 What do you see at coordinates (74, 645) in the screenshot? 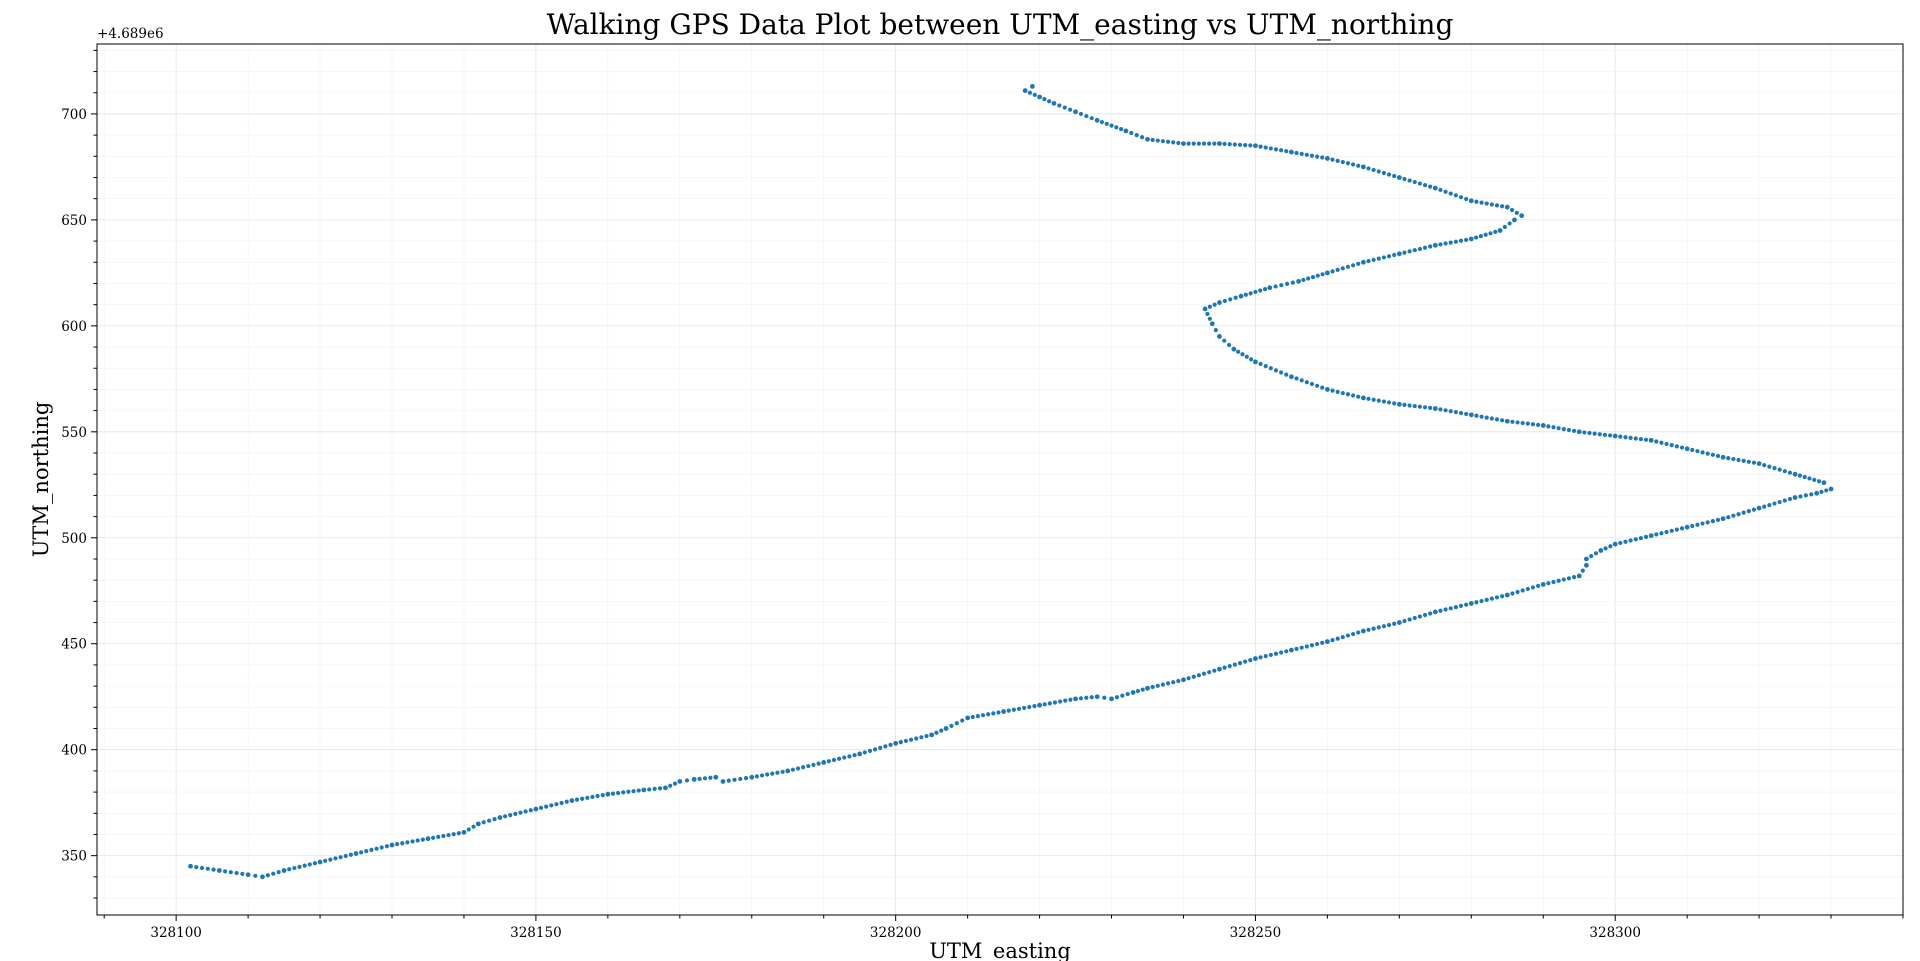
I see `y-tick-label: 450` at bounding box center [74, 645].